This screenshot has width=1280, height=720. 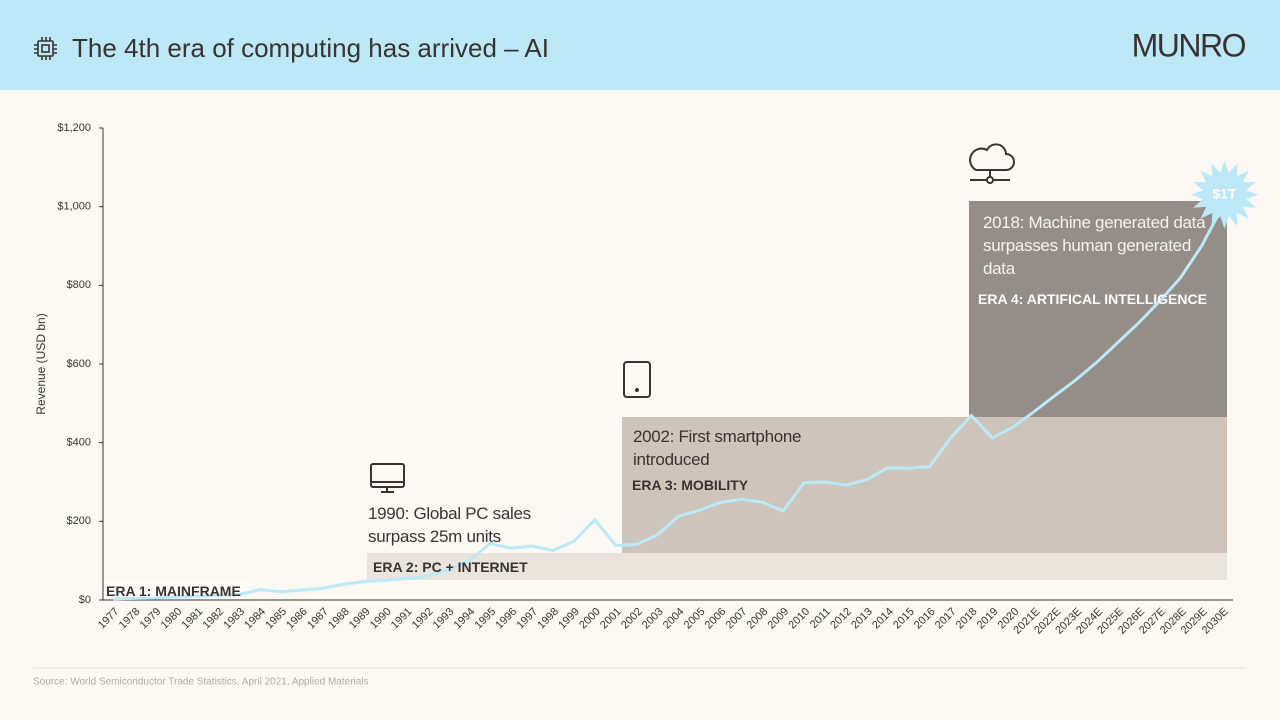 I want to click on x-tick-label: 2005, so click(x=695, y=619).